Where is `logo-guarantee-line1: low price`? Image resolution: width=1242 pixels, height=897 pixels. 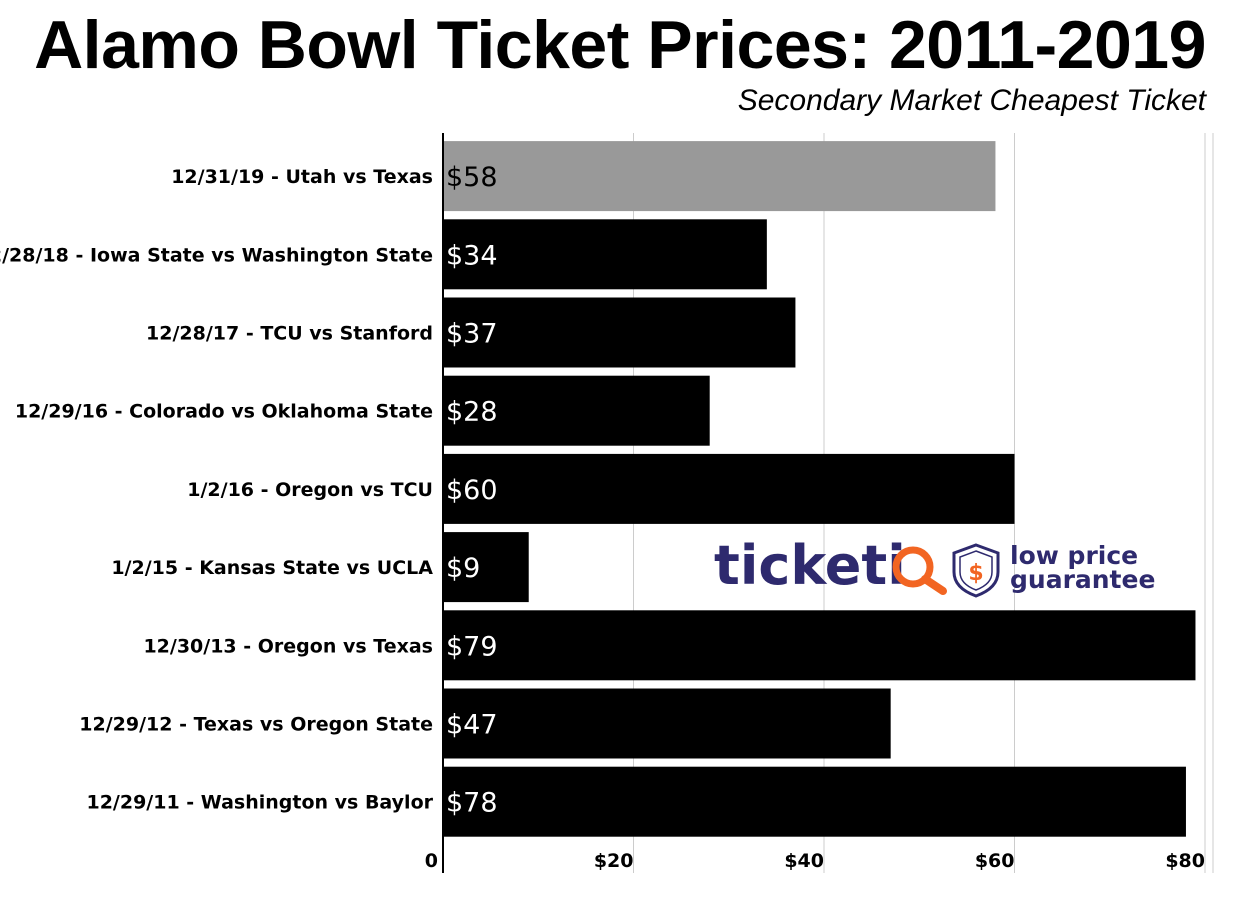 logo-guarantee-line1: low price is located at coordinates (1074, 555).